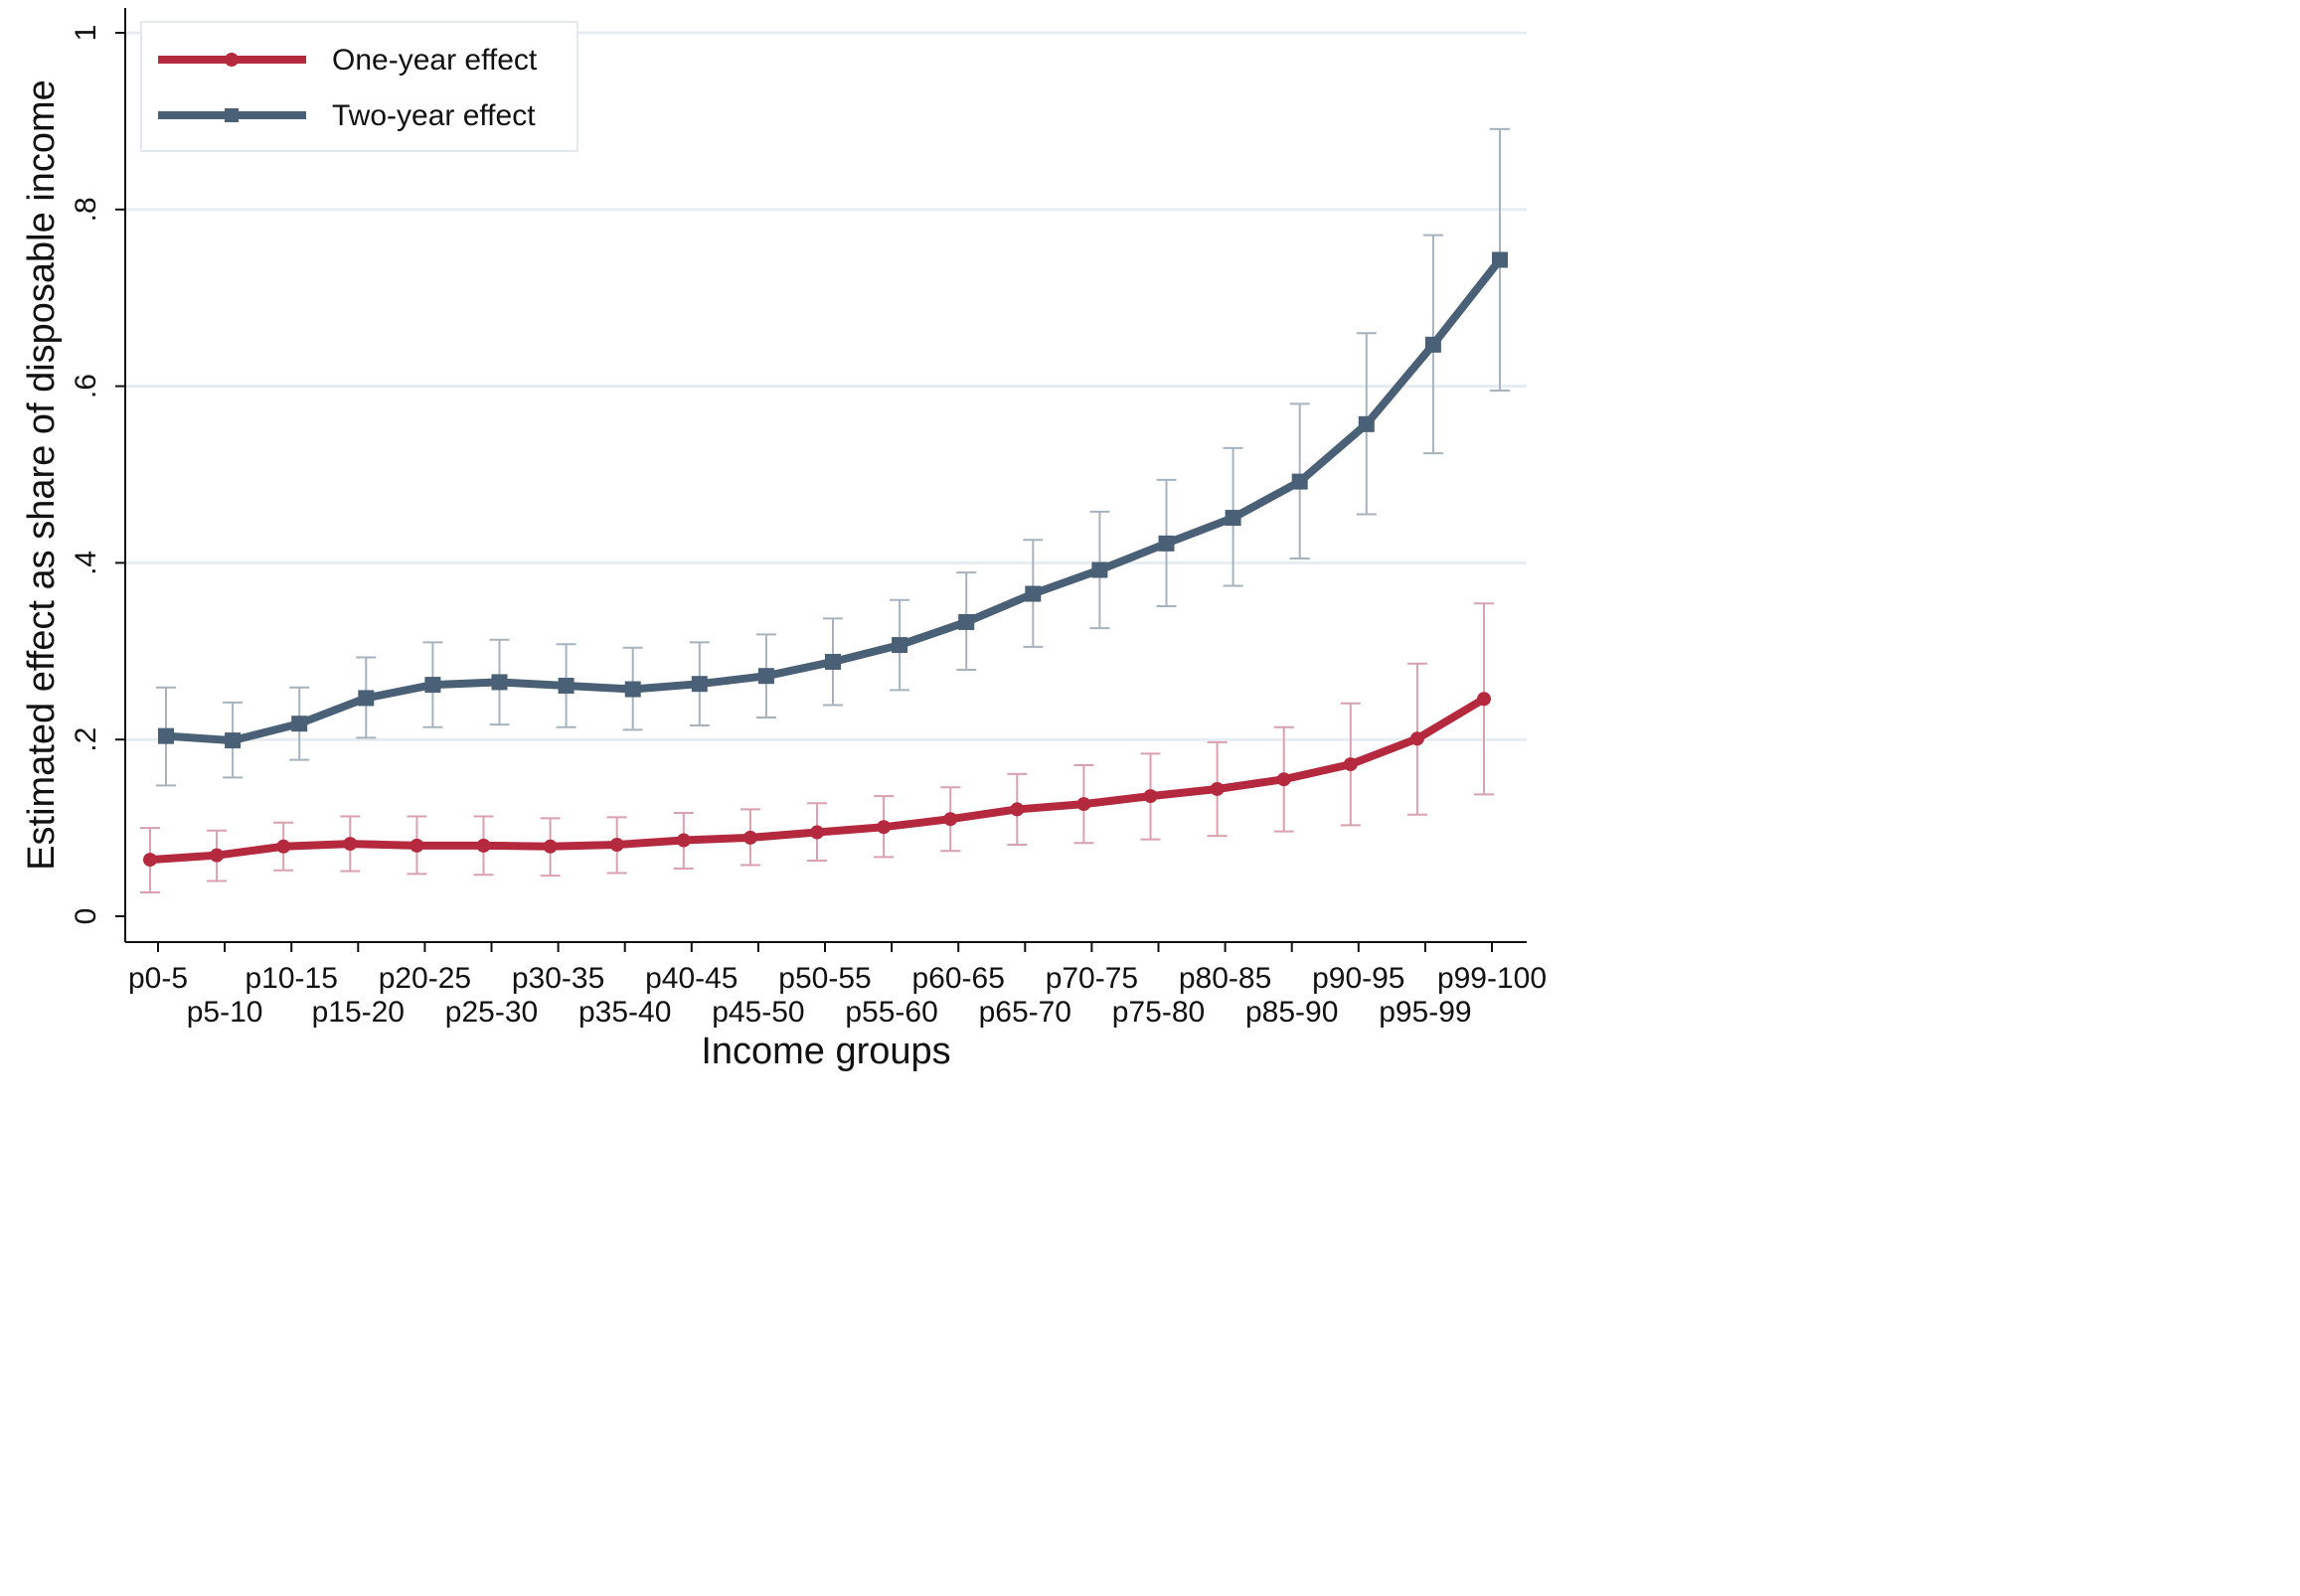  What do you see at coordinates (825, 1051) in the screenshot?
I see `x-axis-title: Income groups` at bounding box center [825, 1051].